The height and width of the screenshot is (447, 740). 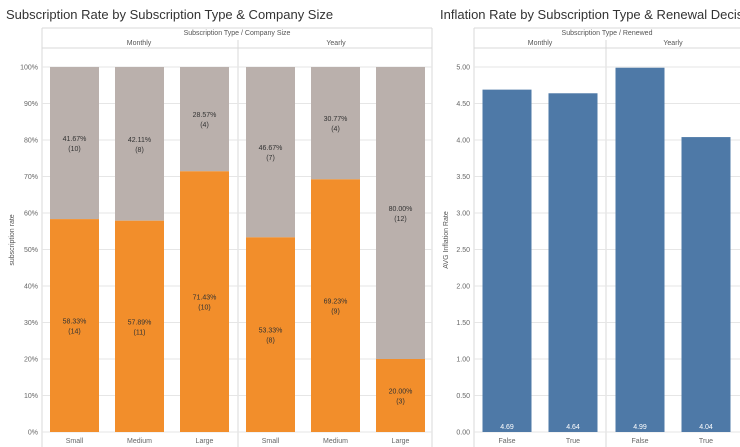 I want to click on not-subscribed-count-label: (7), so click(x=270, y=158).